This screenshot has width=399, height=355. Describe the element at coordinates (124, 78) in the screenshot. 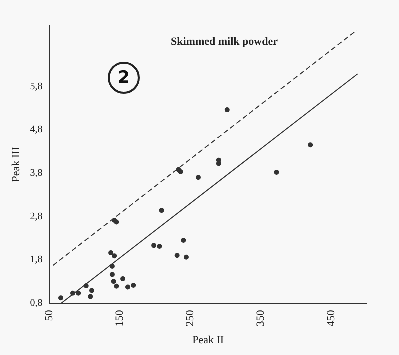

I see `annotation: 2` at that location.